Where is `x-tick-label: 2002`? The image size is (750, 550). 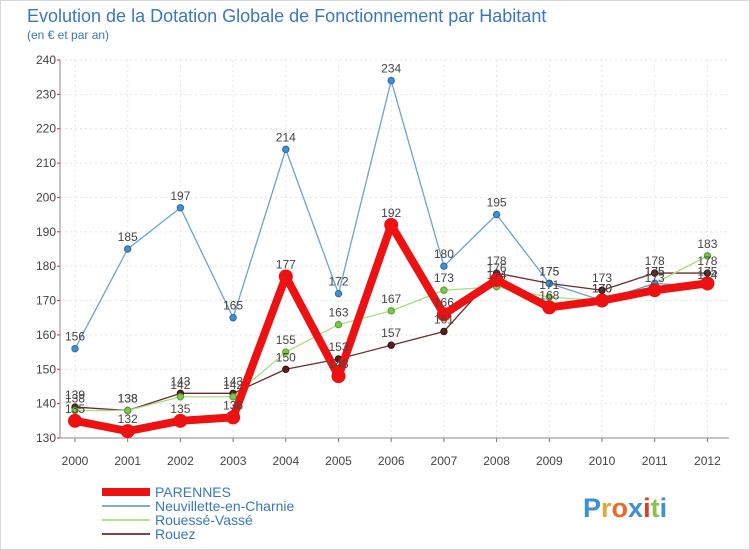
x-tick-label: 2002 is located at coordinates (180, 461).